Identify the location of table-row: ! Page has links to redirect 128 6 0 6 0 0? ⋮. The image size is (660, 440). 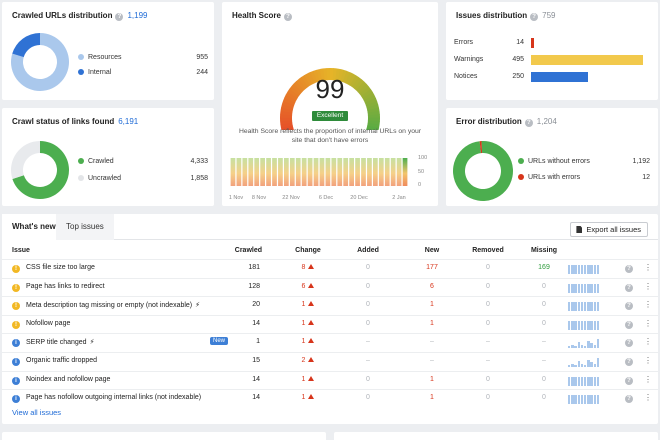
(330, 286).